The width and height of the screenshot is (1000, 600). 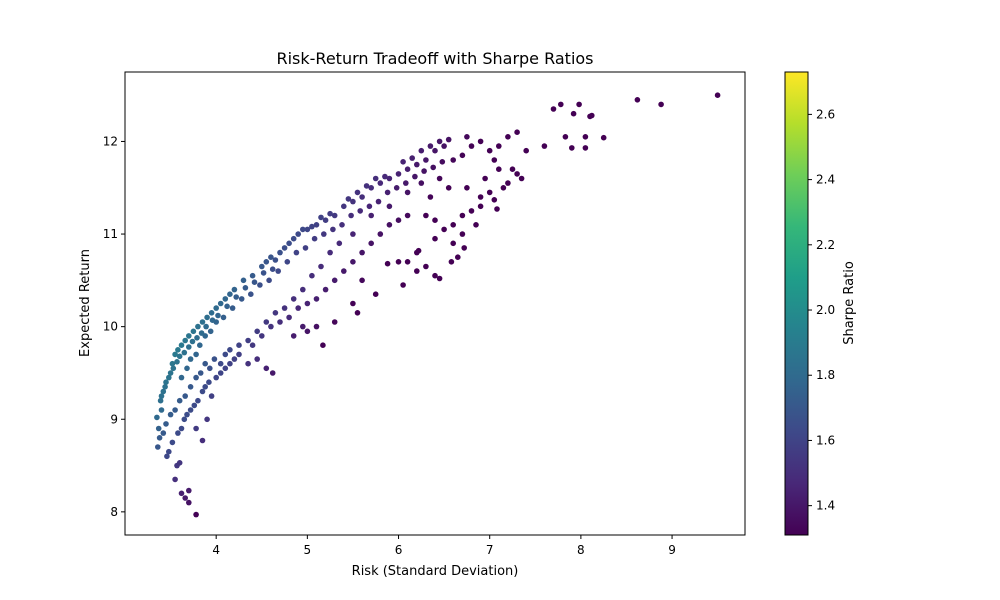 What do you see at coordinates (825, 310) in the screenshot?
I see `colorbar-tick-label: 2.0` at bounding box center [825, 310].